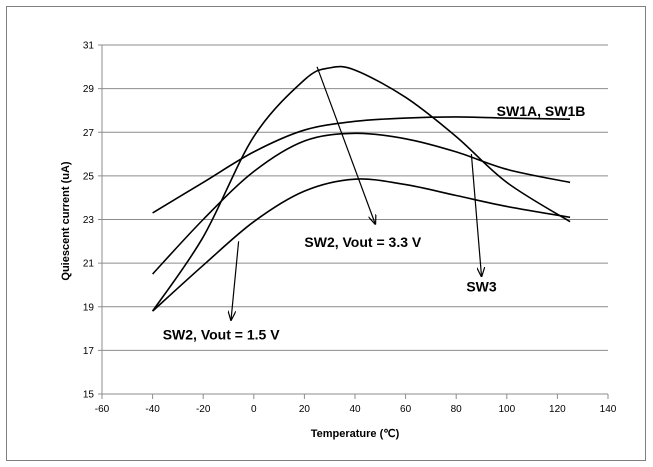 This screenshot has height=467, width=653. What do you see at coordinates (89, 176) in the screenshot?
I see `y-tick-label: 25` at bounding box center [89, 176].